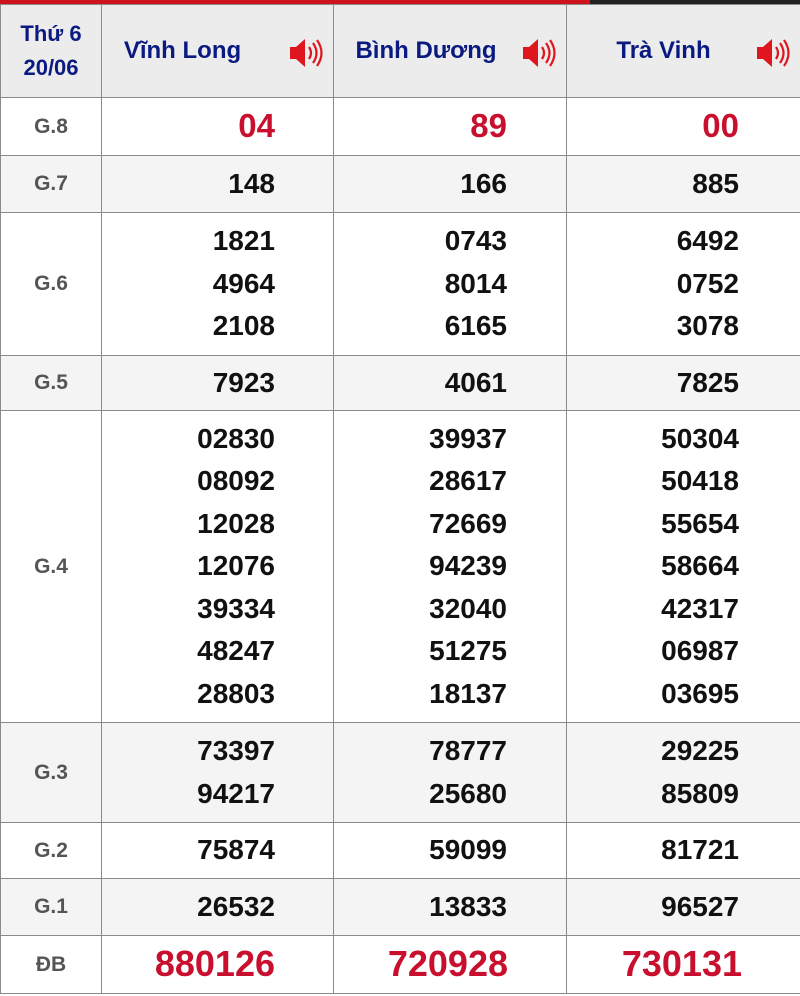 This screenshot has width=800, height=996. I want to click on prize-cell: 7825, so click(683, 383).